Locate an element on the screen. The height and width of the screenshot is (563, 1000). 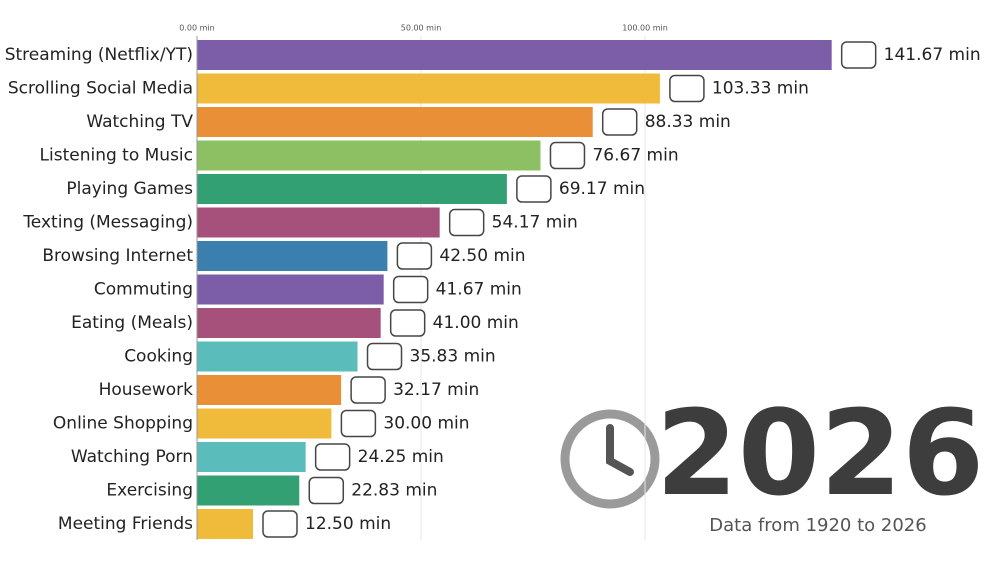
category-label: Exercising is located at coordinates (149, 491).